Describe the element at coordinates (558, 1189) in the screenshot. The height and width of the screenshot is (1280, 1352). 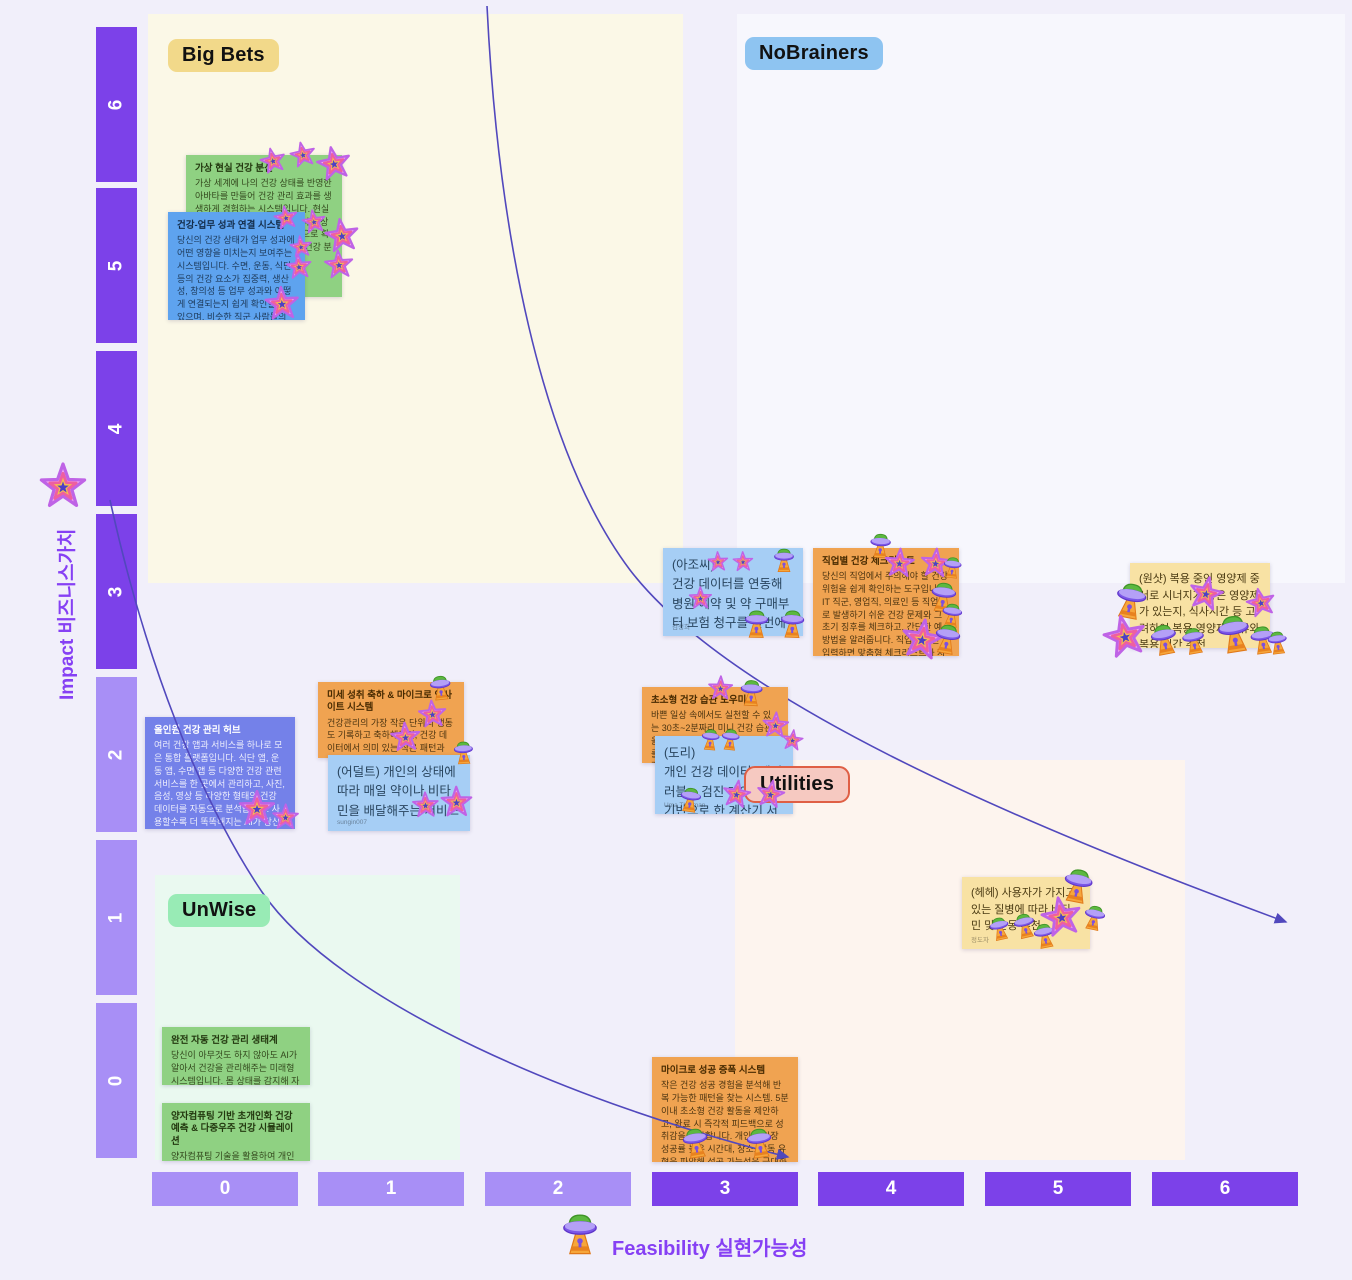
I see `x-axis-tick-2: 2` at that location.